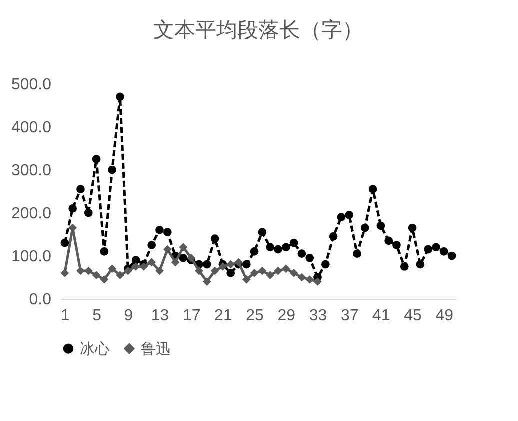  Describe the element at coordinates (95, 349) in the screenshot. I see `legend-label: 冰心` at that location.